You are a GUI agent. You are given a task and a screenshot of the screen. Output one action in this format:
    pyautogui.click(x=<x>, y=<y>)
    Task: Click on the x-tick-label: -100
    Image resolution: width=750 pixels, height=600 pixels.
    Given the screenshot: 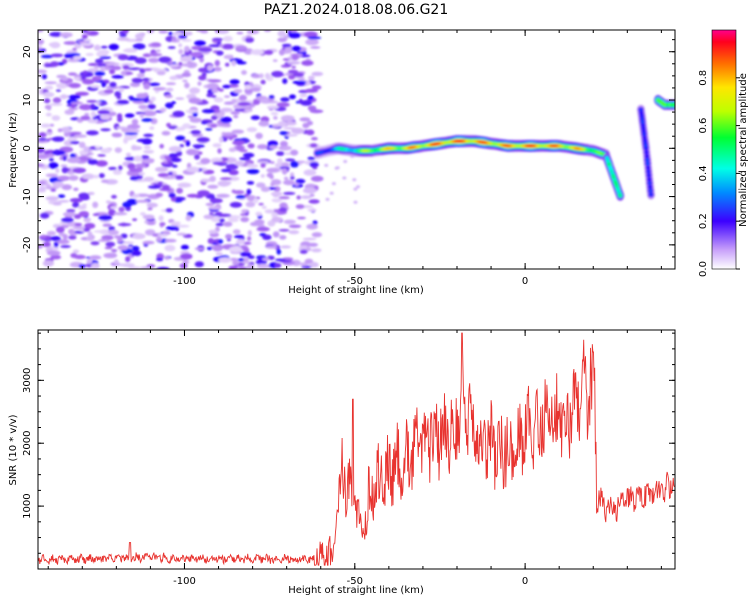 What is the action you would take?
    pyautogui.click(x=184, y=581)
    